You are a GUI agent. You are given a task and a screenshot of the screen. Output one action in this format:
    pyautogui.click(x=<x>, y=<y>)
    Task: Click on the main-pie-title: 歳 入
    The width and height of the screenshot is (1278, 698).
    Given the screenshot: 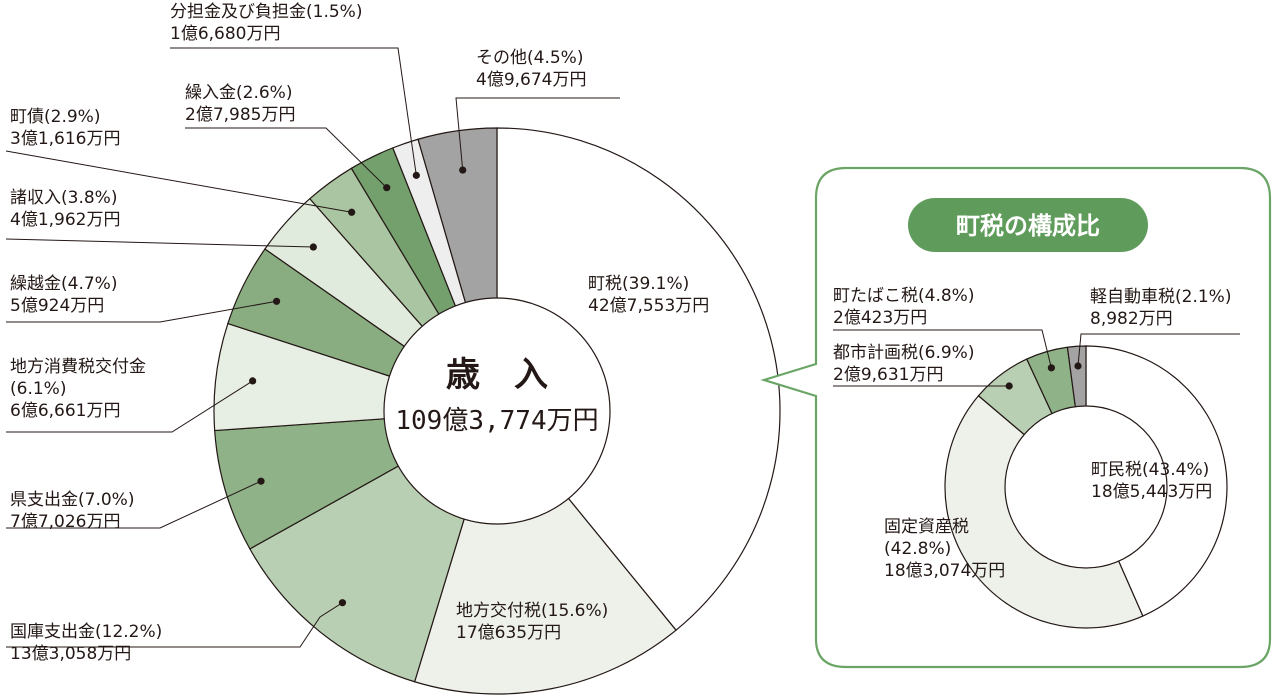 What is the action you would take?
    pyautogui.click(x=497, y=375)
    